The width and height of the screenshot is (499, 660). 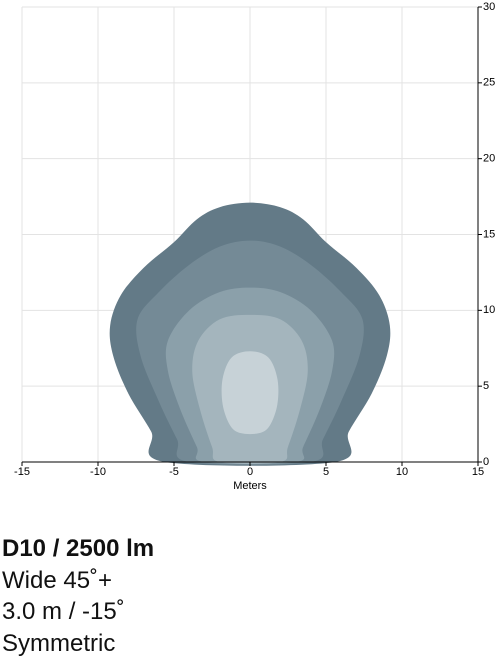 What do you see at coordinates (59, 643) in the screenshot?
I see `caption-line: Symmetric` at bounding box center [59, 643].